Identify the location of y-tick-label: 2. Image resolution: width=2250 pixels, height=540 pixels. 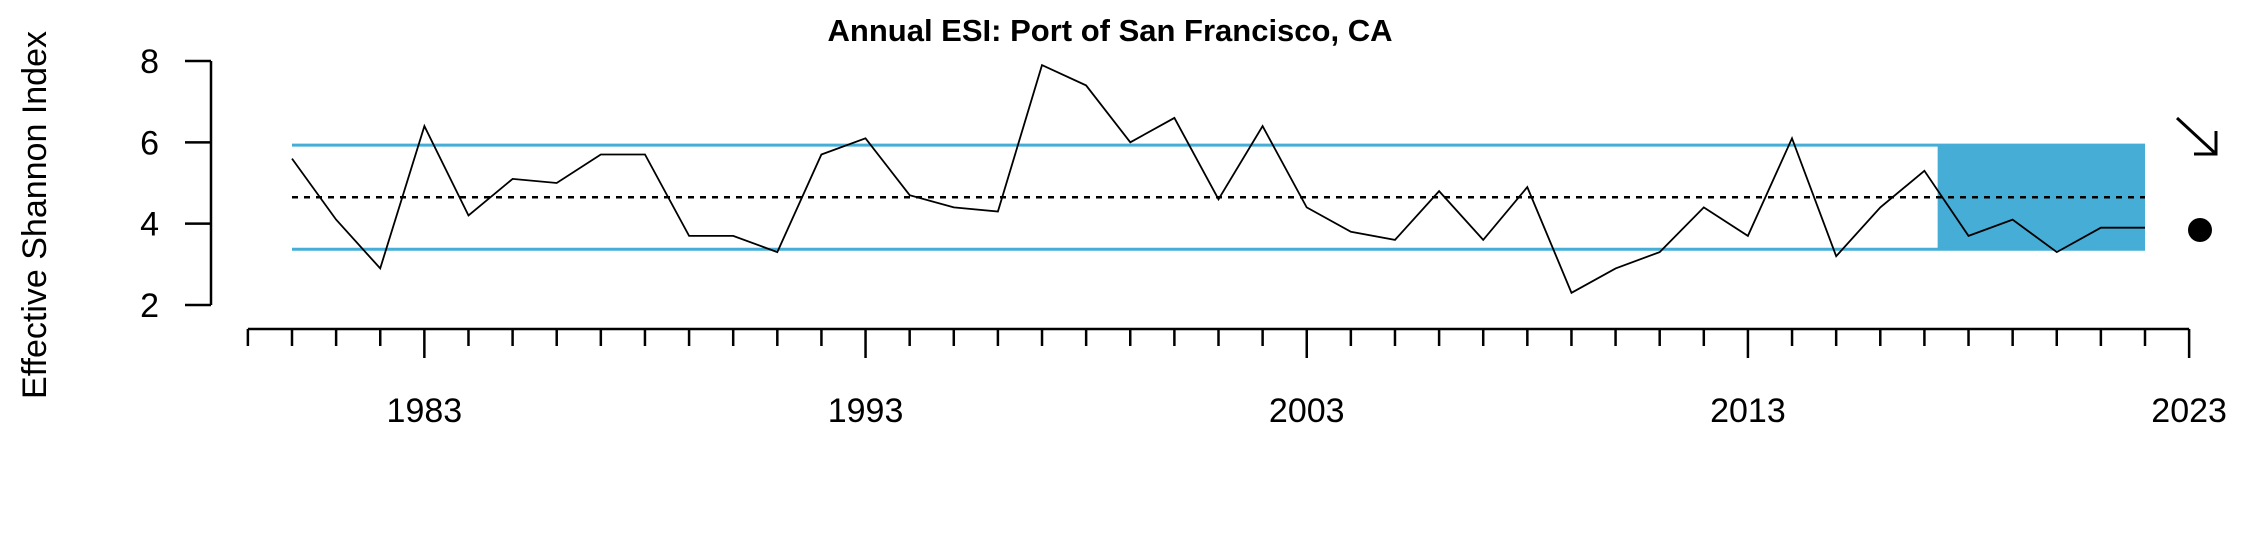
(149, 306).